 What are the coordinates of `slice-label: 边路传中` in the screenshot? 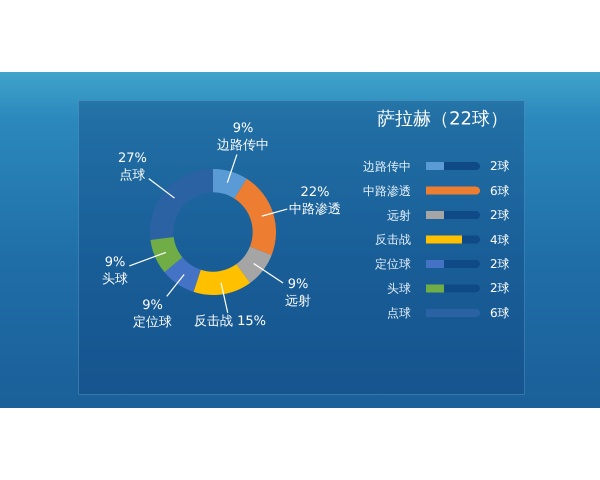 It's located at (243, 145).